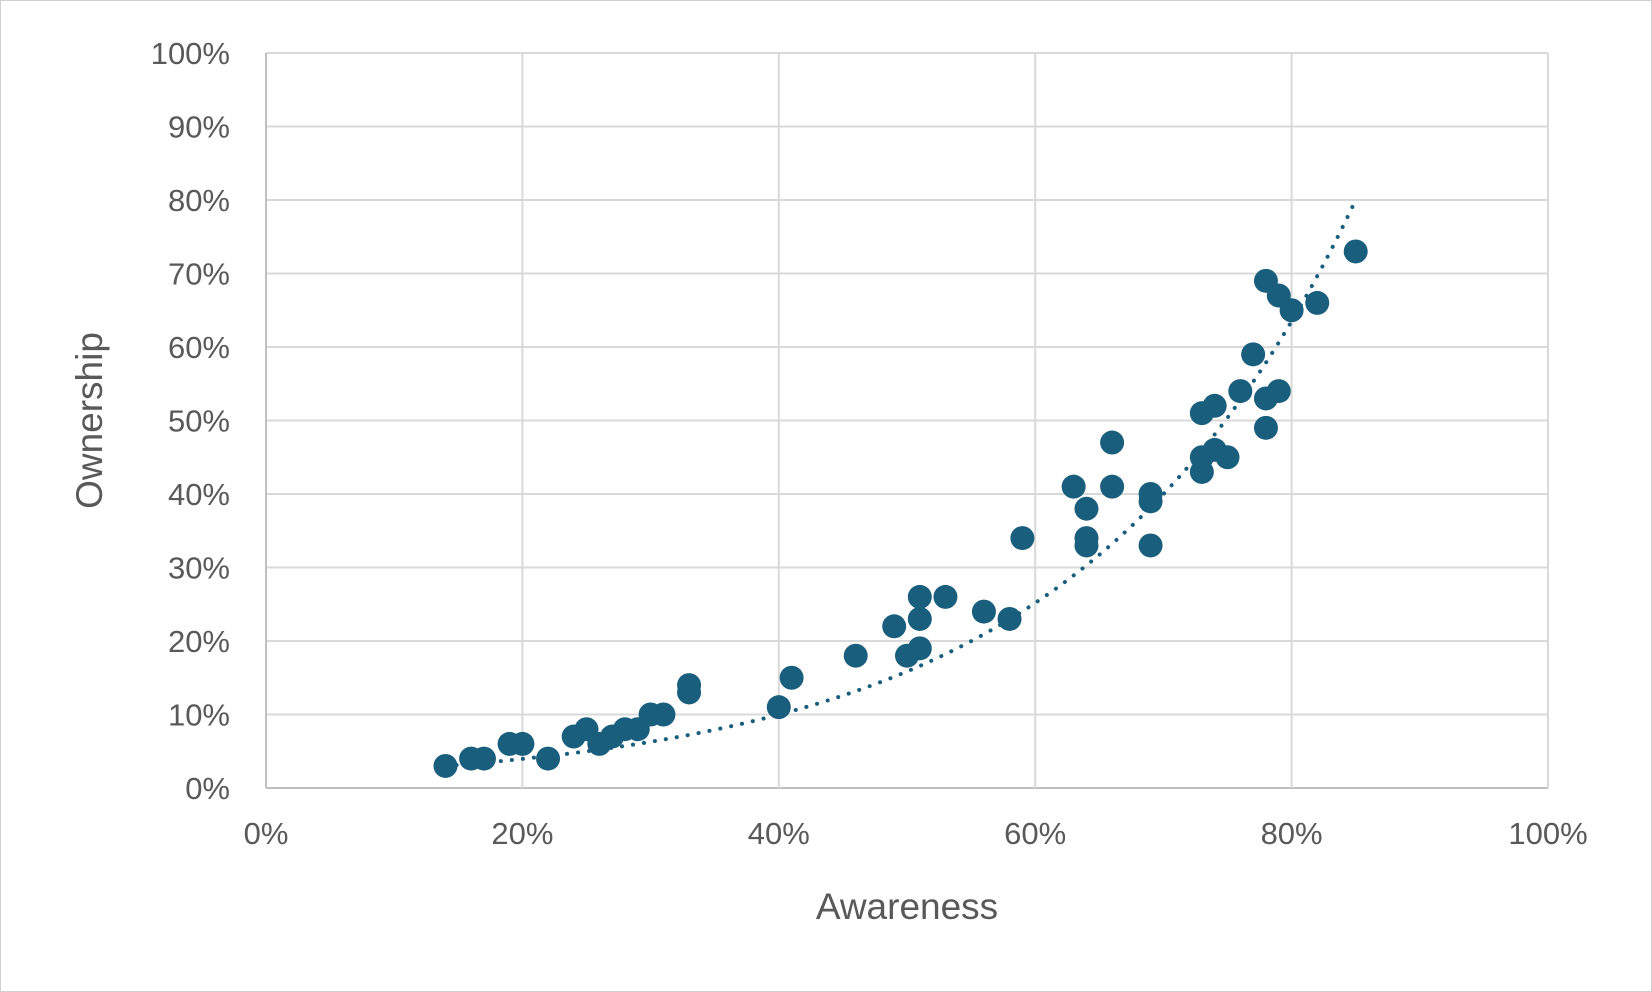 Image resolution: width=1652 pixels, height=992 pixels. Describe the element at coordinates (779, 833) in the screenshot. I see `x-tick-label: 40%` at that location.